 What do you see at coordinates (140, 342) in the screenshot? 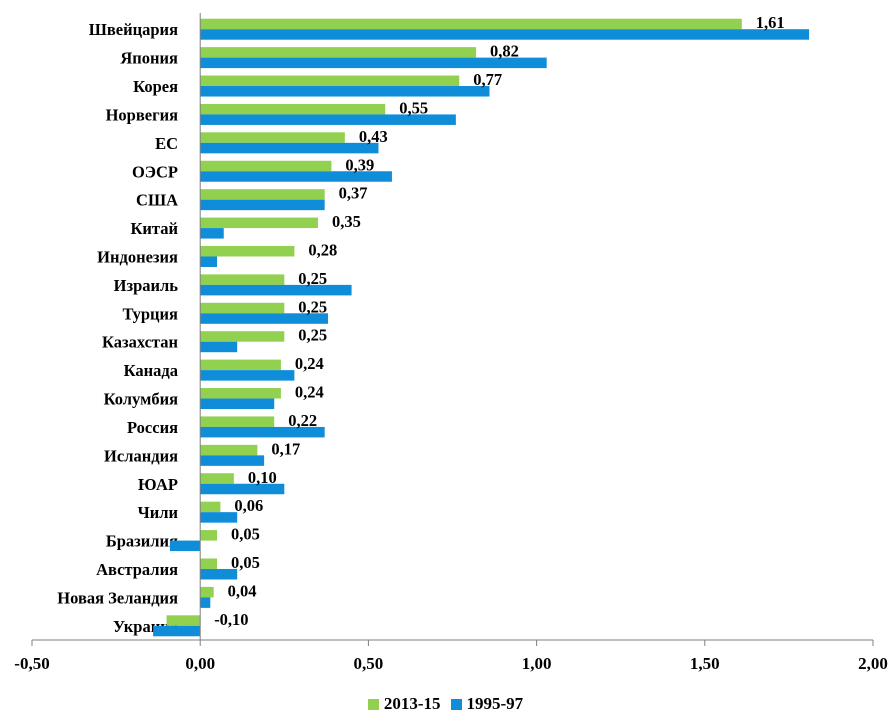
I see `category-label: Казахстан` at bounding box center [140, 342].